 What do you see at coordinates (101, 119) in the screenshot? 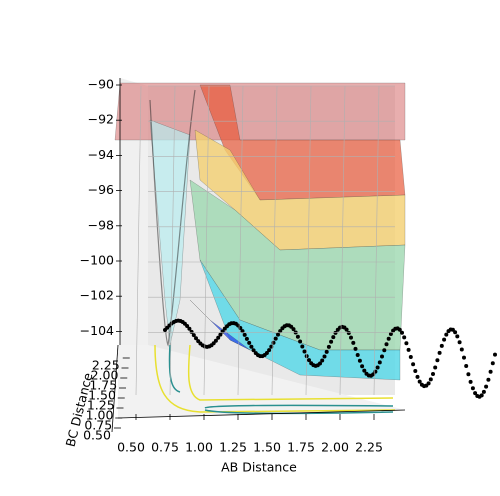
I see `z-tick-label: −92` at bounding box center [101, 119].